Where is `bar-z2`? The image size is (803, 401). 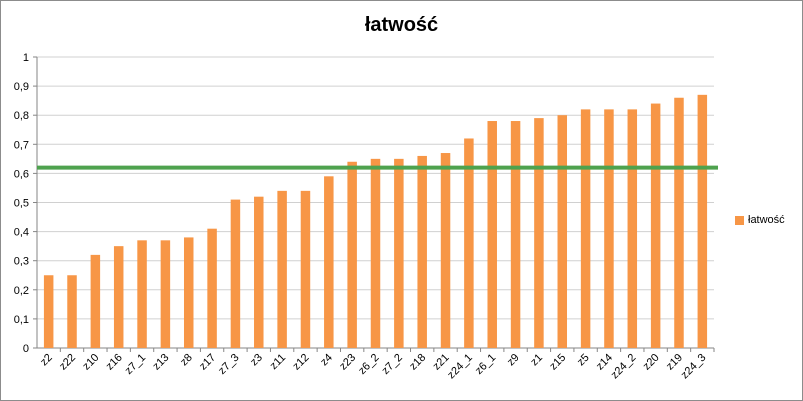 bar-z2 is located at coordinates (48, 311).